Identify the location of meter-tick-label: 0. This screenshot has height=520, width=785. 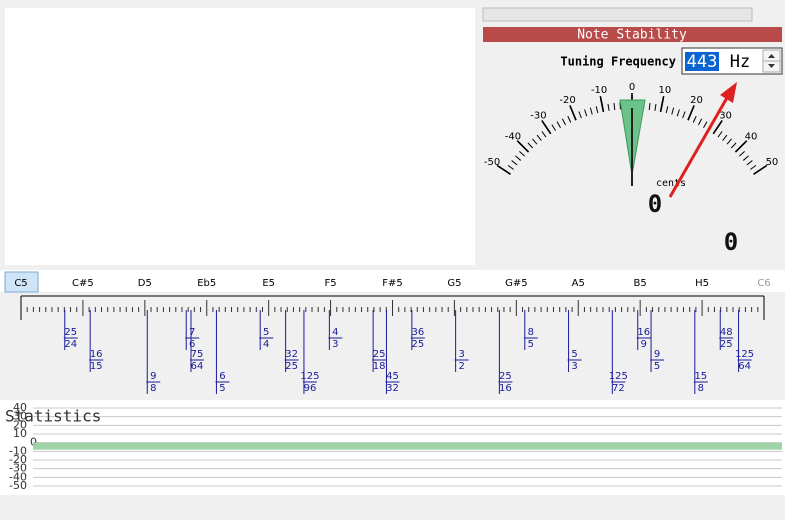
(632, 87).